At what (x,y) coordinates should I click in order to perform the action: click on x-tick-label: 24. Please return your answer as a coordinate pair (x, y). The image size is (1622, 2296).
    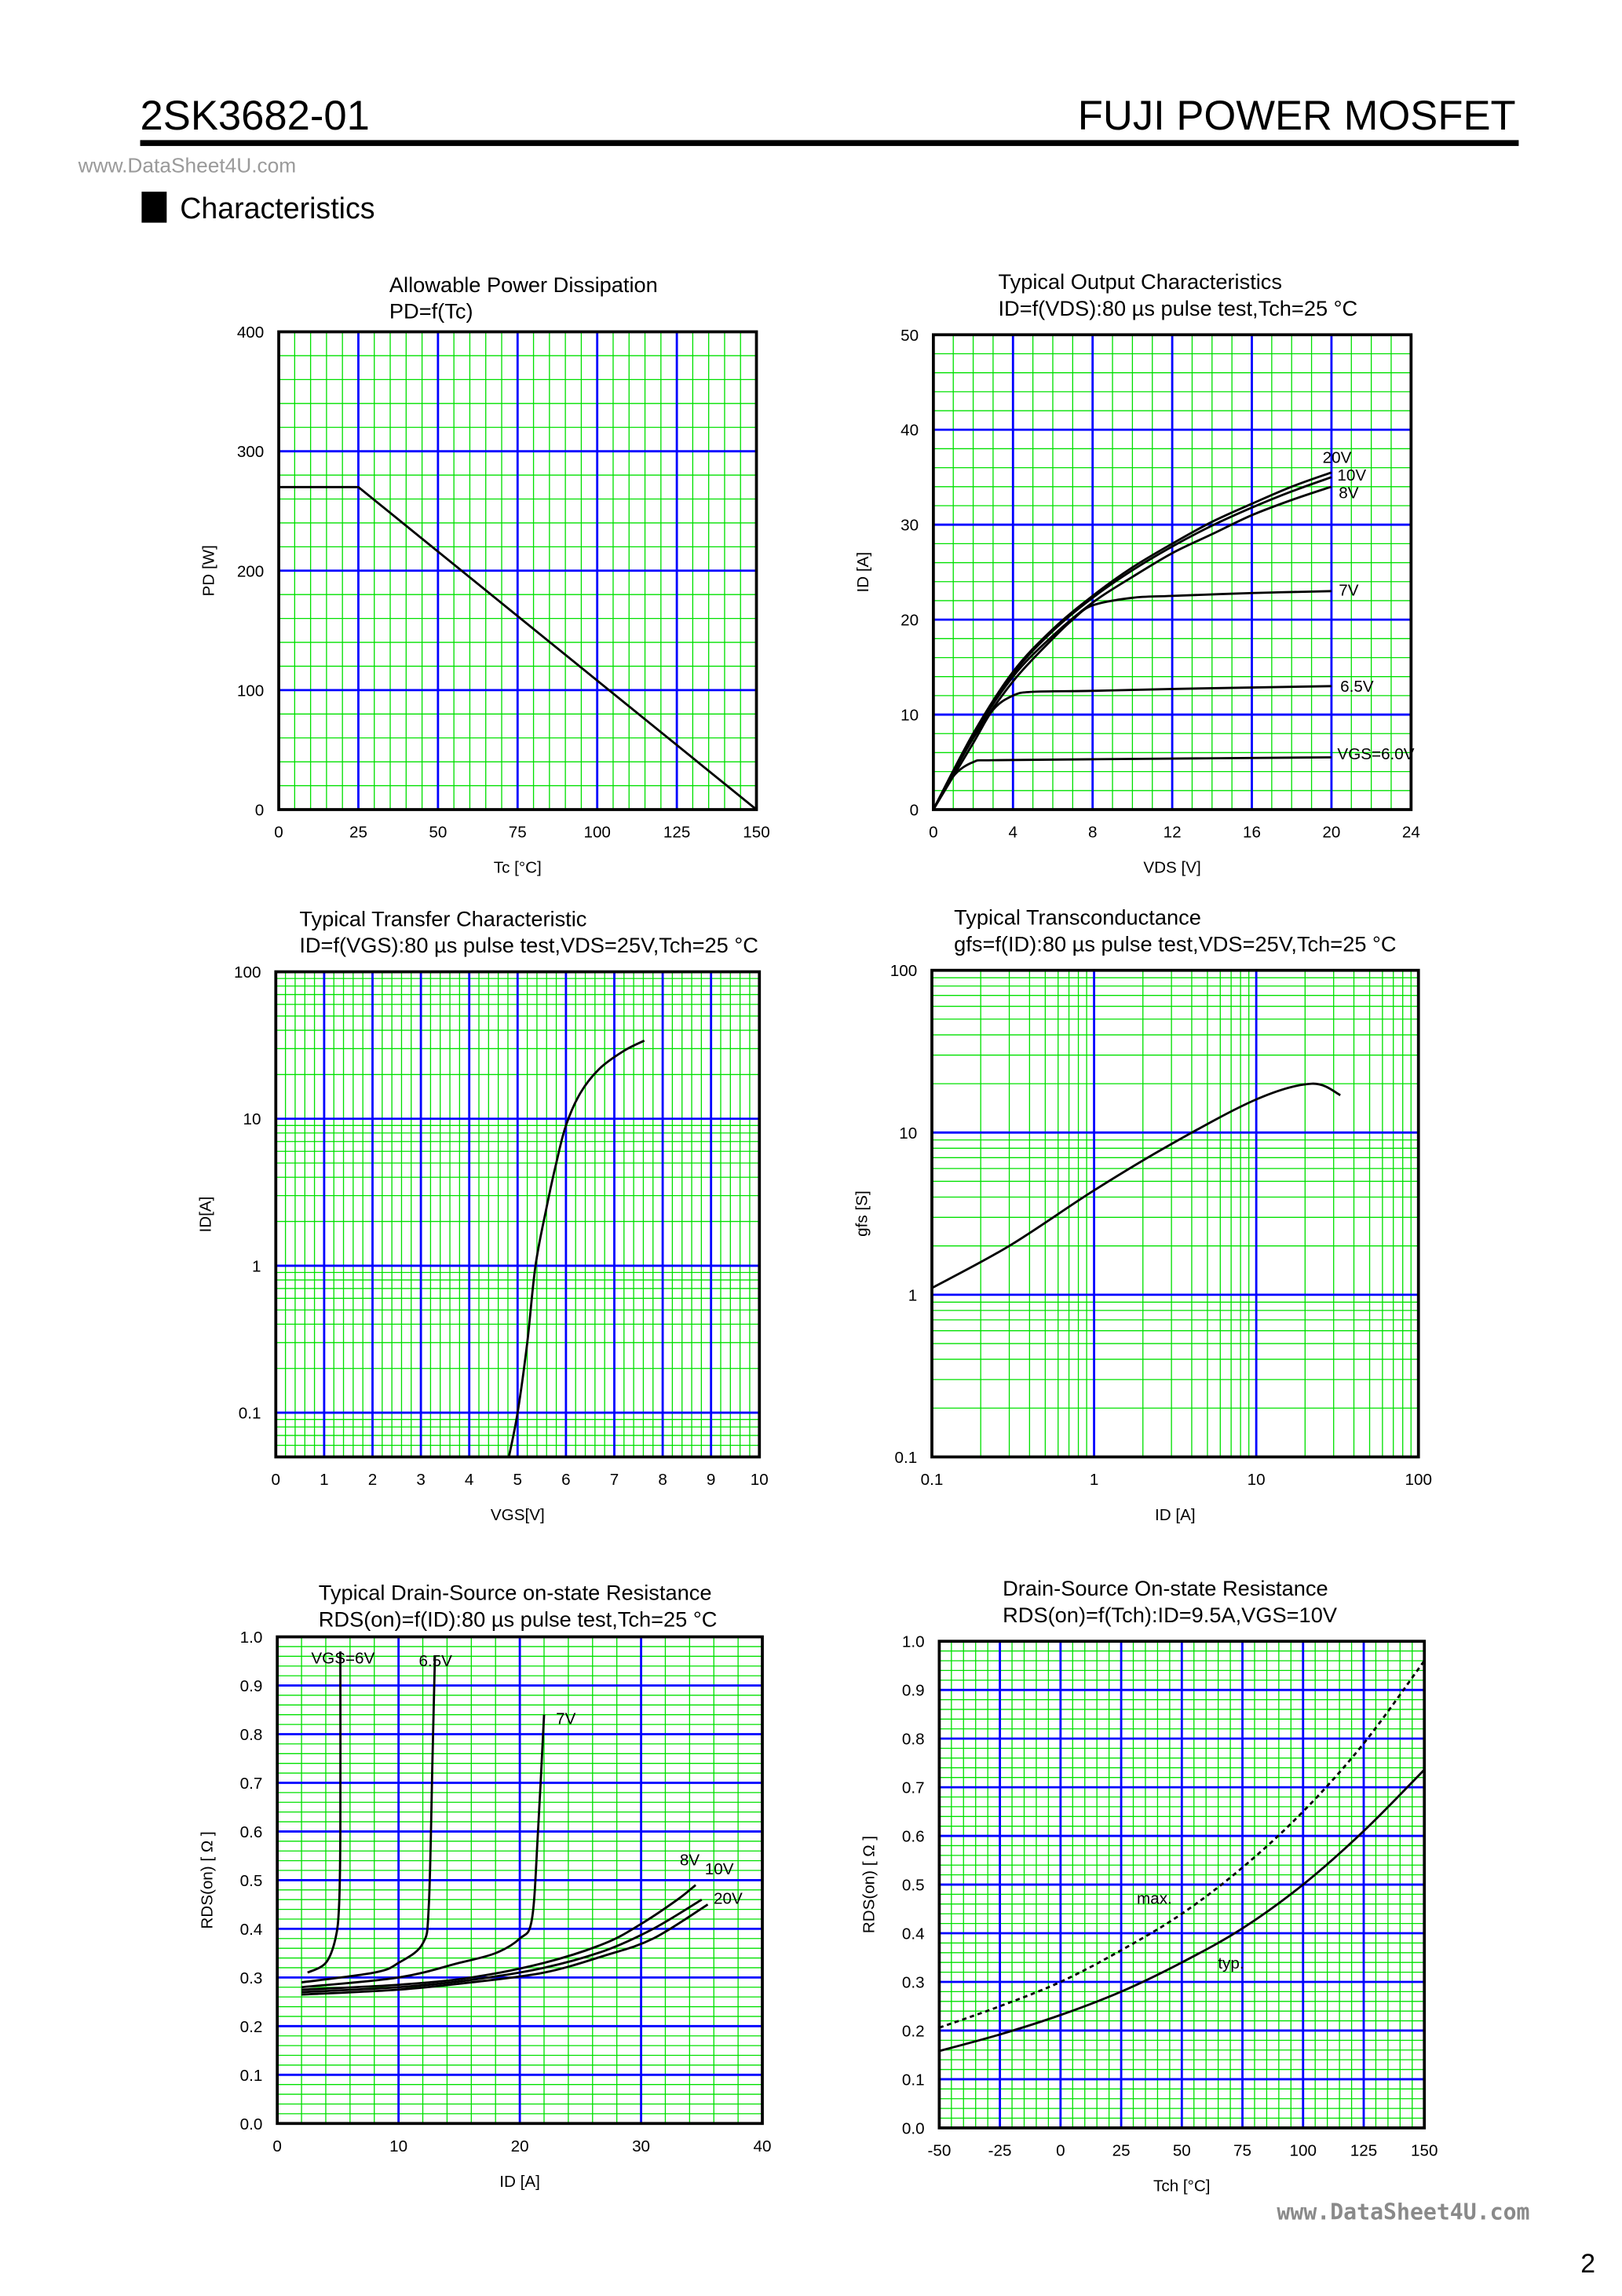
    Looking at the image, I should click on (1411, 833).